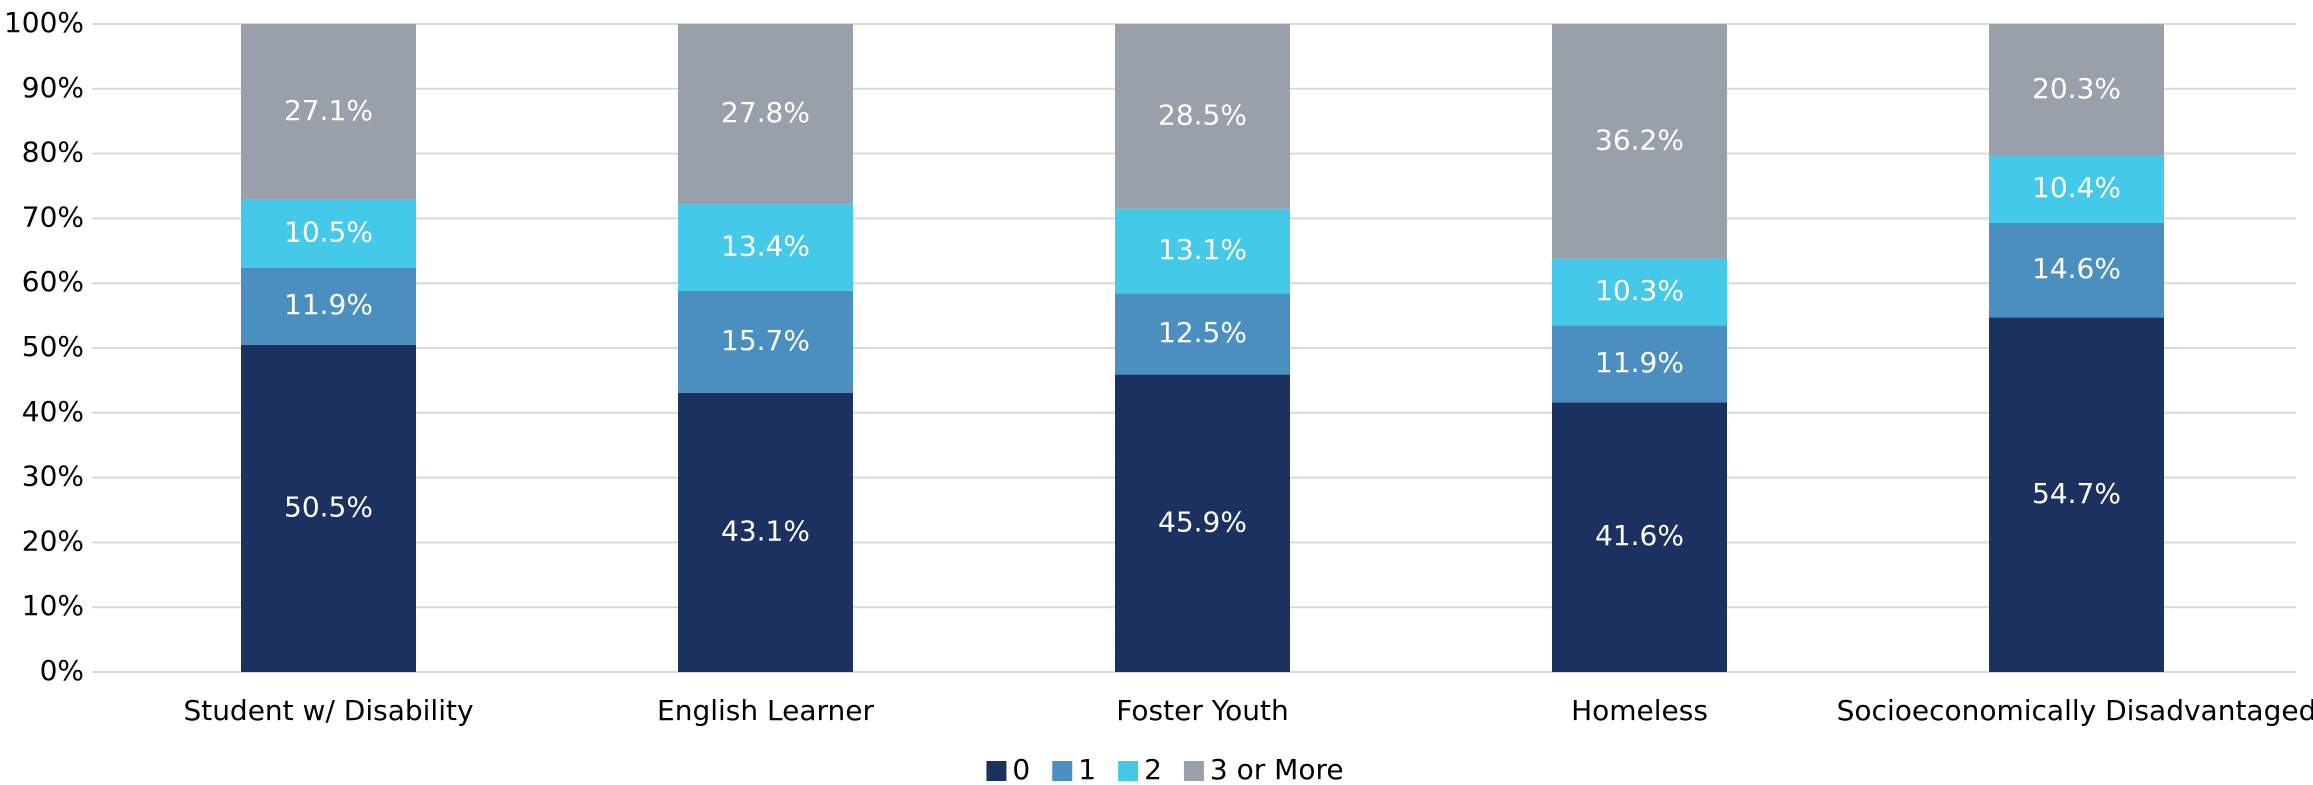 This screenshot has width=2313, height=785. I want to click on legend-label: 3 or More, so click(1277, 767).